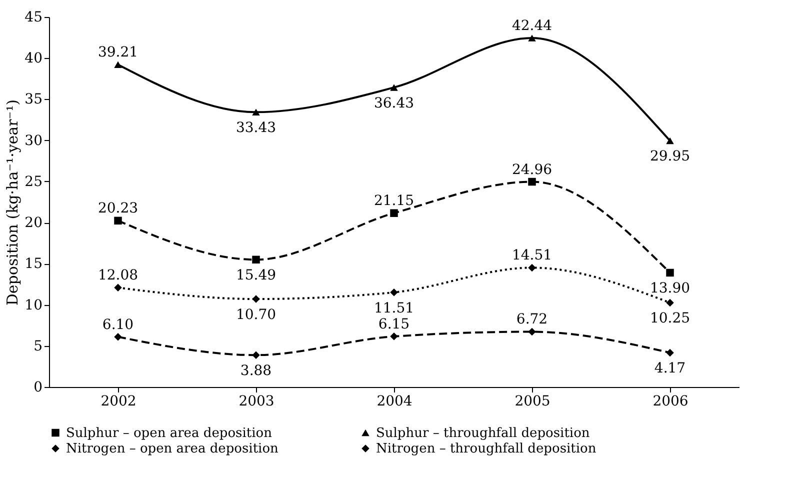 The height and width of the screenshot is (479, 792). I want to click on data-label: 6.15, so click(394, 324).